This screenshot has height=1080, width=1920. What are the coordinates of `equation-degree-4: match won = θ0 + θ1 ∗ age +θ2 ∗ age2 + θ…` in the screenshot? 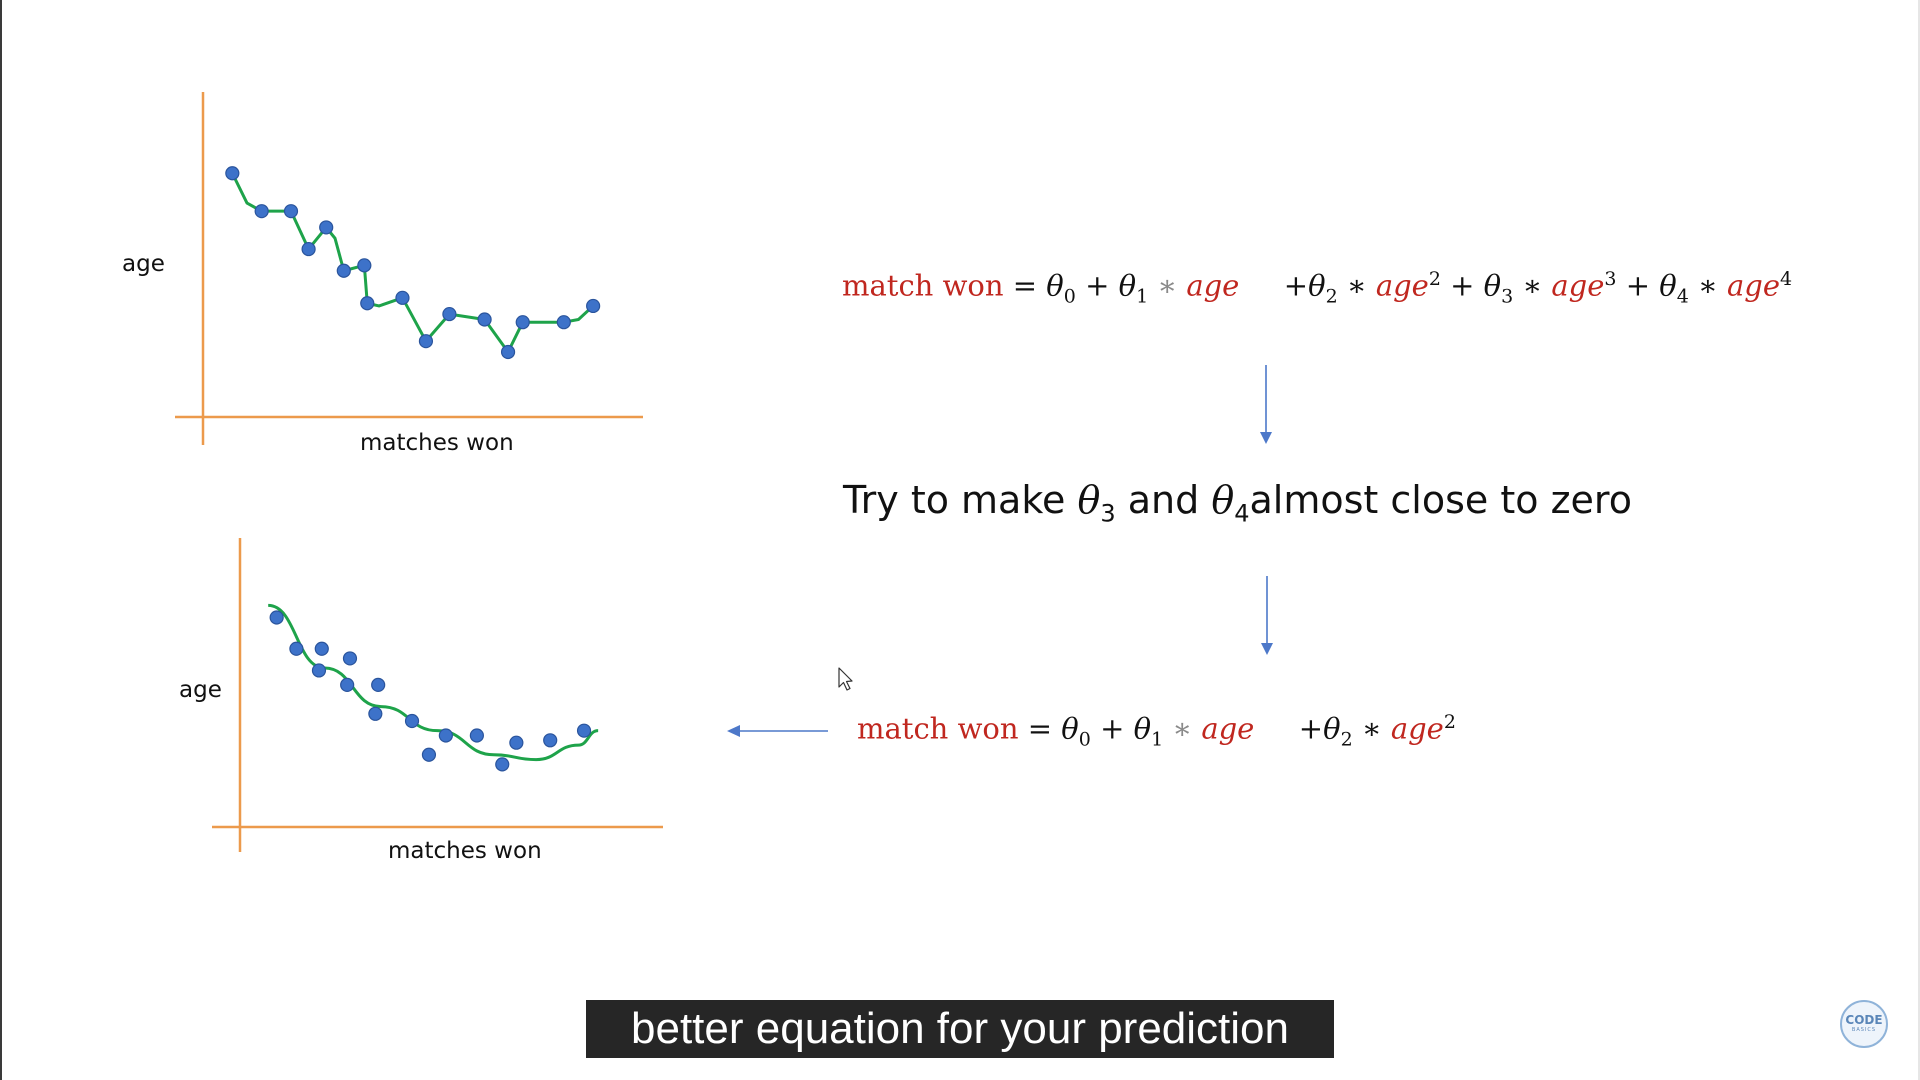 It's located at (1317, 288).